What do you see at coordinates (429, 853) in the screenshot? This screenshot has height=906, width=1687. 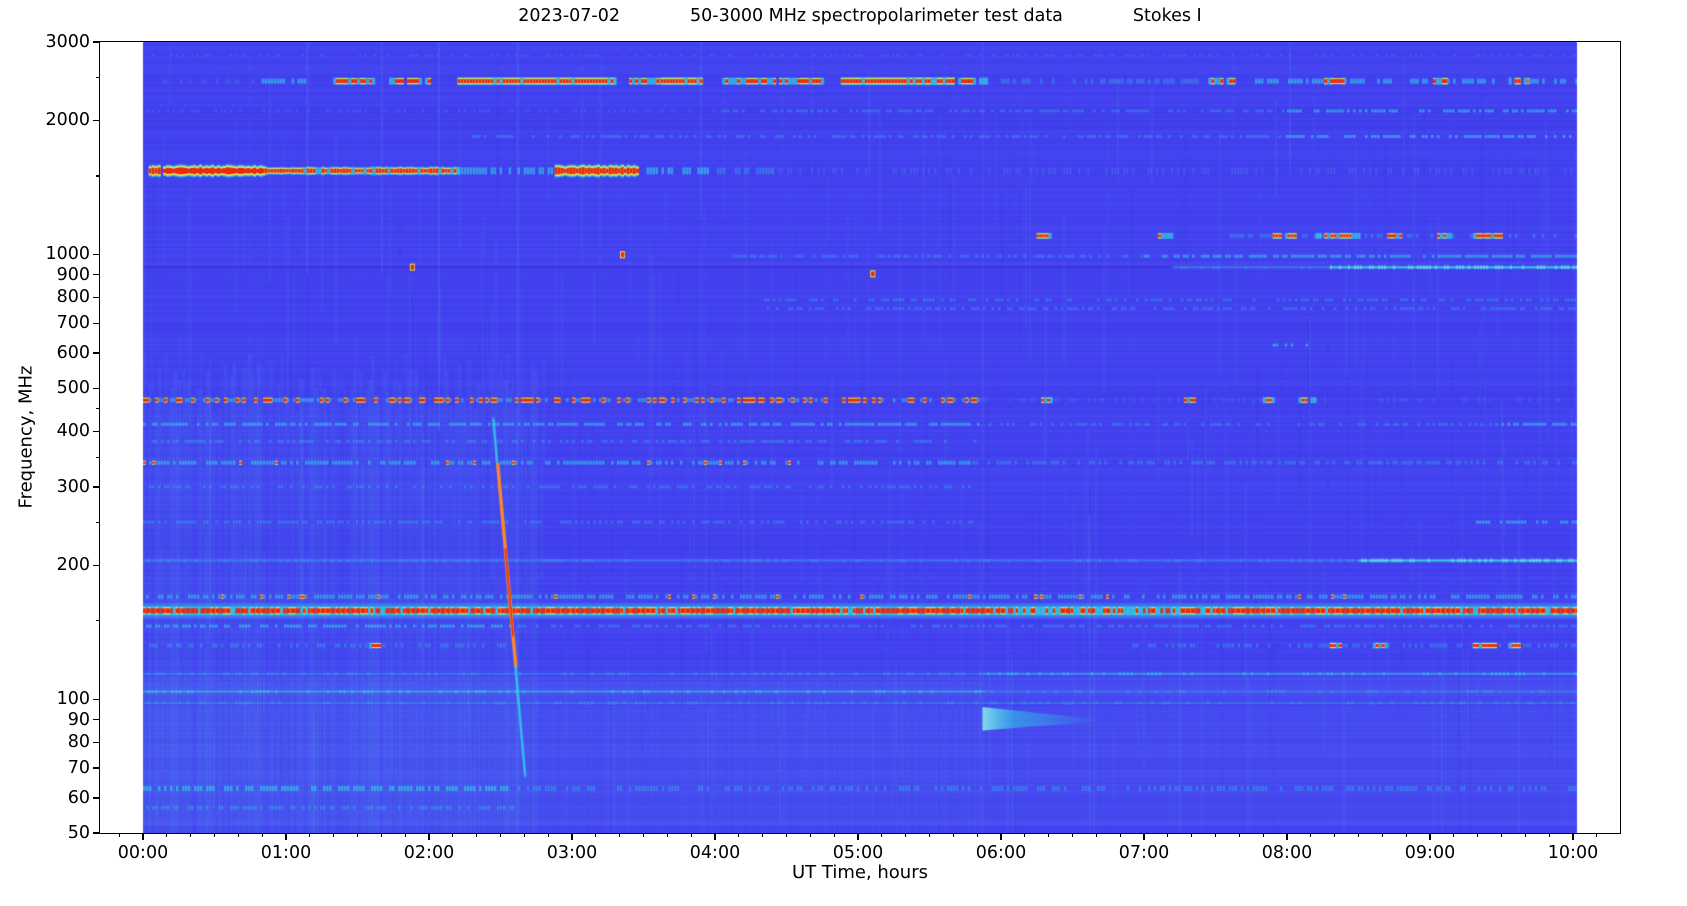 I see `x-tick-label: 02:00` at bounding box center [429, 853].